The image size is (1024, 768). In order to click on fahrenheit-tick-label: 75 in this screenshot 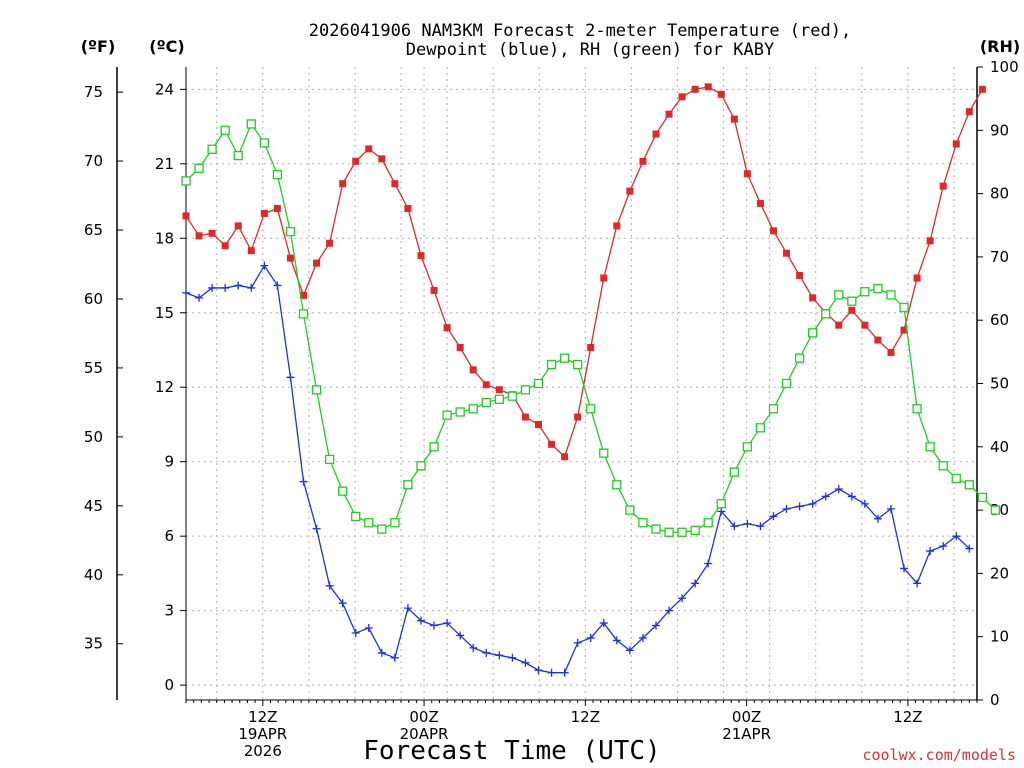, I will do `click(93, 92)`.